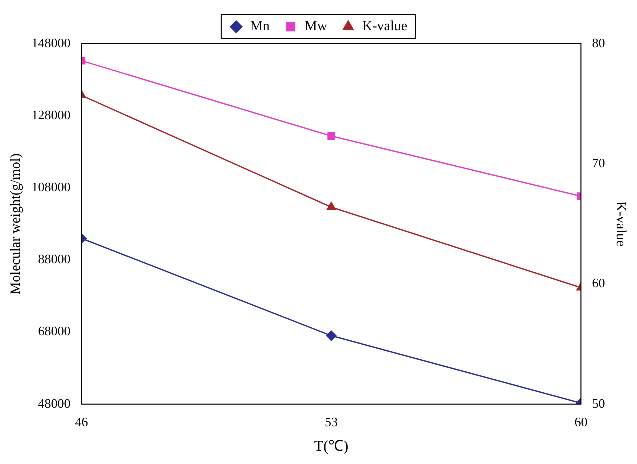 The height and width of the screenshot is (464, 637). Describe the element at coordinates (599, 163) in the screenshot. I see `y2-tick-label: 70` at that location.